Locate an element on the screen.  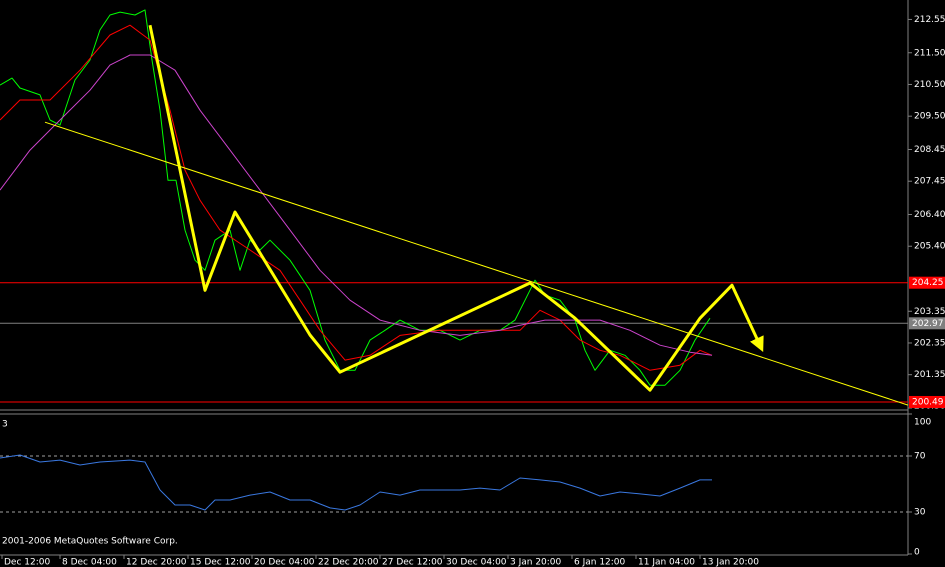
y-tick-label: 203.35 is located at coordinates (929, 312).